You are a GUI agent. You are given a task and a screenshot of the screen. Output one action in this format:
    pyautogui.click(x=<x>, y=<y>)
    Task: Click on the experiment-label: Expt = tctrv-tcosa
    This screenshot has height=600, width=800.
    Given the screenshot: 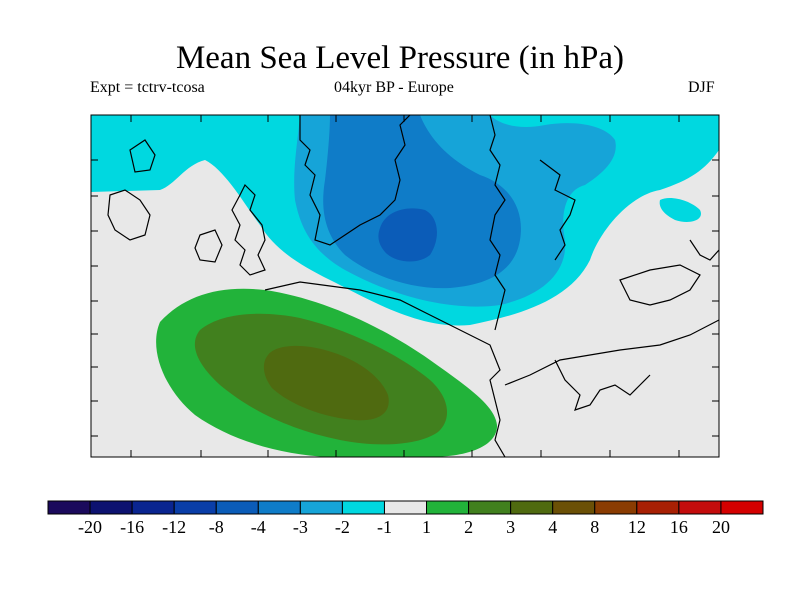 What is the action you would take?
    pyautogui.click(x=147, y=87)
    